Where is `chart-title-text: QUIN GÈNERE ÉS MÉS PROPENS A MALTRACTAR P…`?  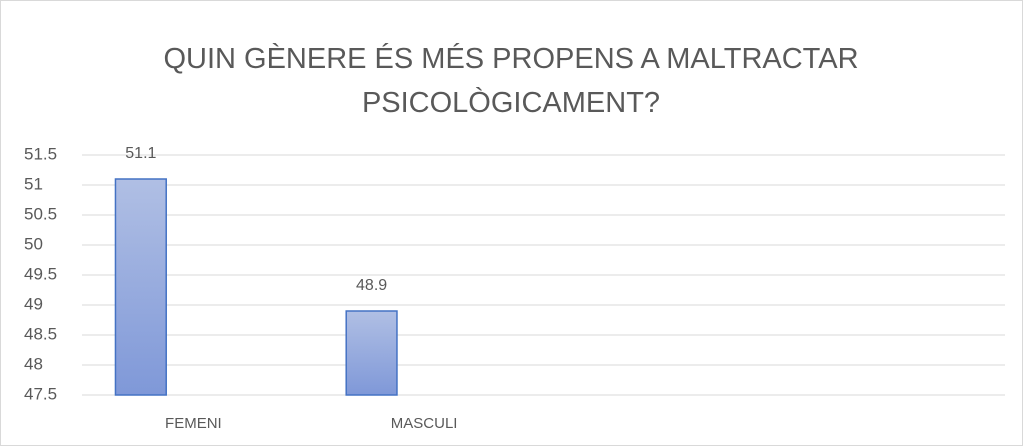
chart-title-text: QUIN GÈNERE ÉS MÉS PROPENS A MALTRACTAR P… is located at coordinates (510, 80).